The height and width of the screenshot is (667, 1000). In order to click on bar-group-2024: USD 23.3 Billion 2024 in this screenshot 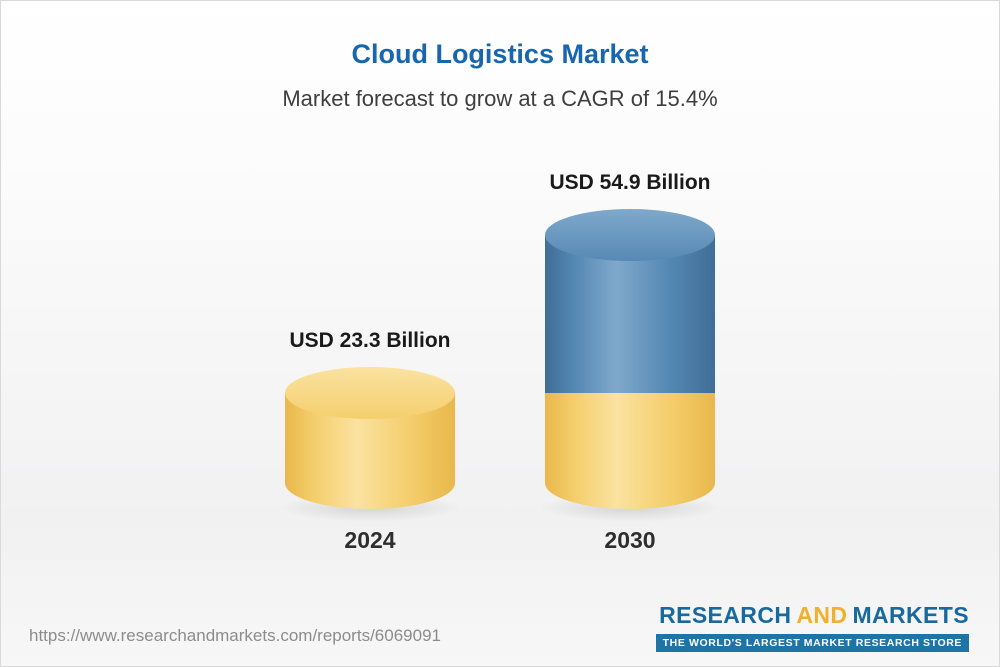, I will do `click(370, 441)`.